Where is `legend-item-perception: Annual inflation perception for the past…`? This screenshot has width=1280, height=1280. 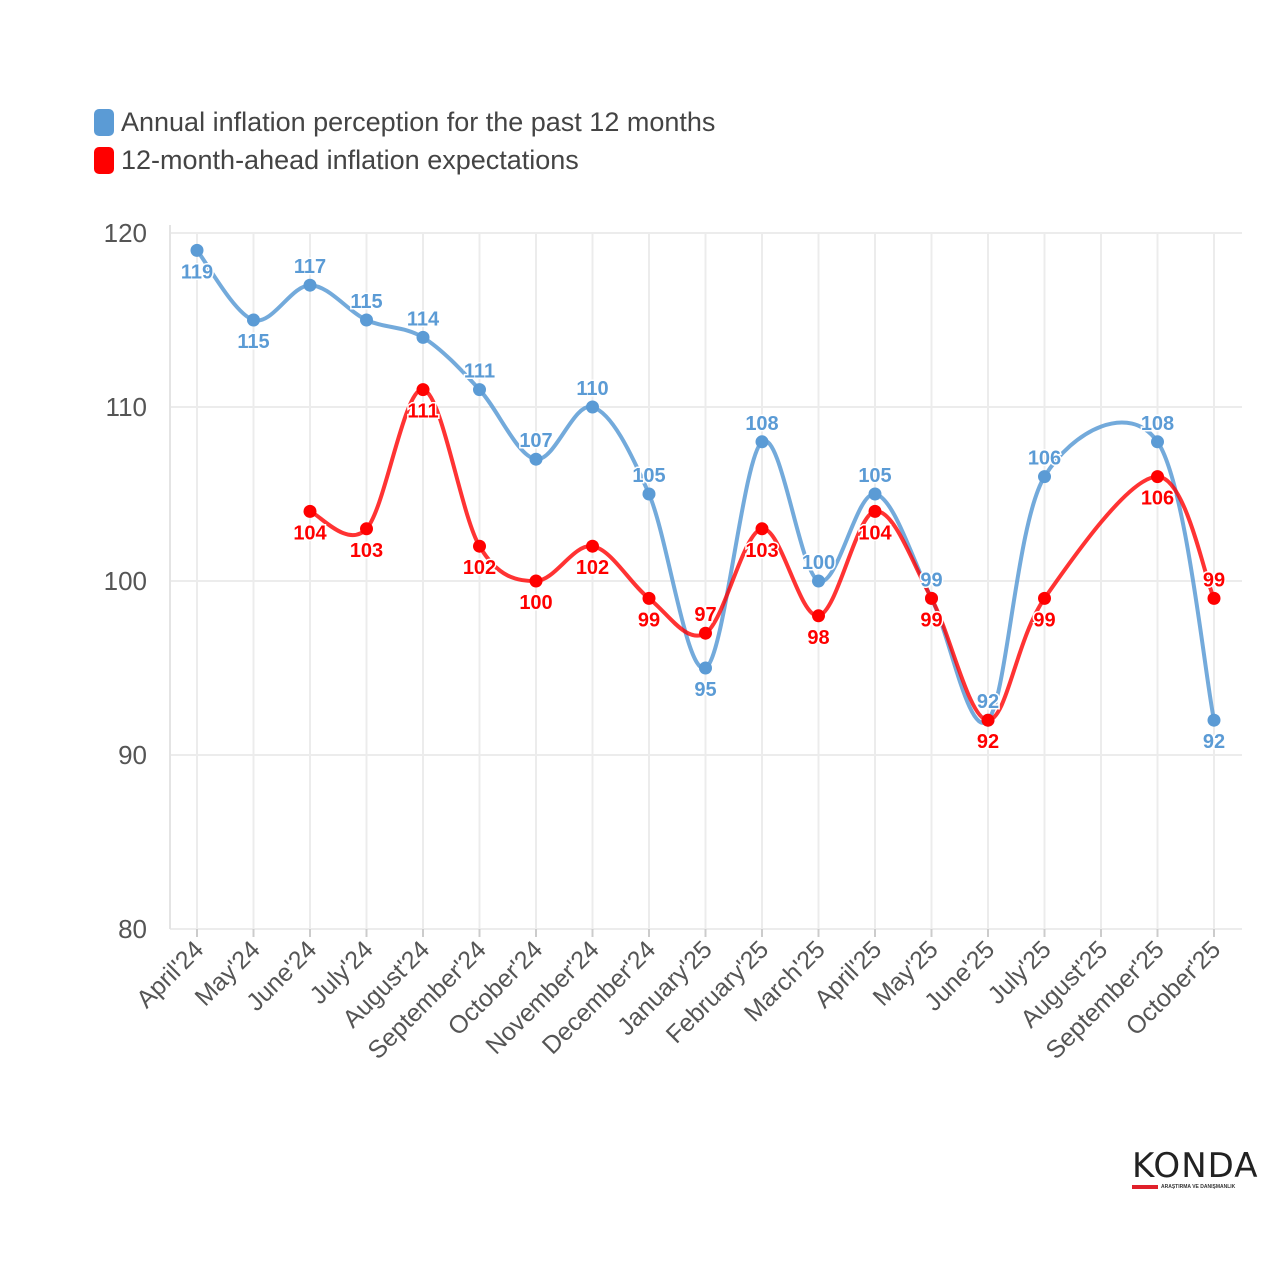
legend-item-perception: Annual inflation perception for the past… is located at coordinates (404, 122).